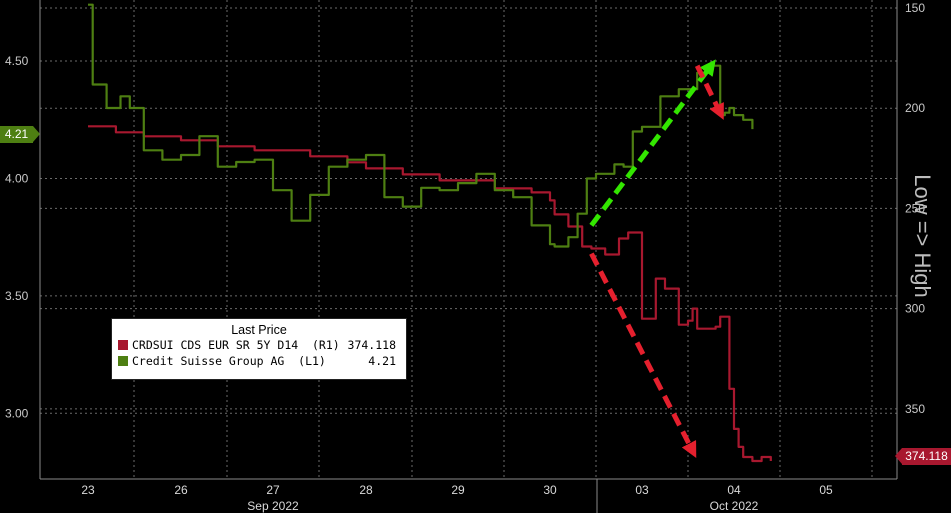  Describe the element at coordinates (17, 61) in the screenshot. I see `left-tick-label: 4.50` at that location.